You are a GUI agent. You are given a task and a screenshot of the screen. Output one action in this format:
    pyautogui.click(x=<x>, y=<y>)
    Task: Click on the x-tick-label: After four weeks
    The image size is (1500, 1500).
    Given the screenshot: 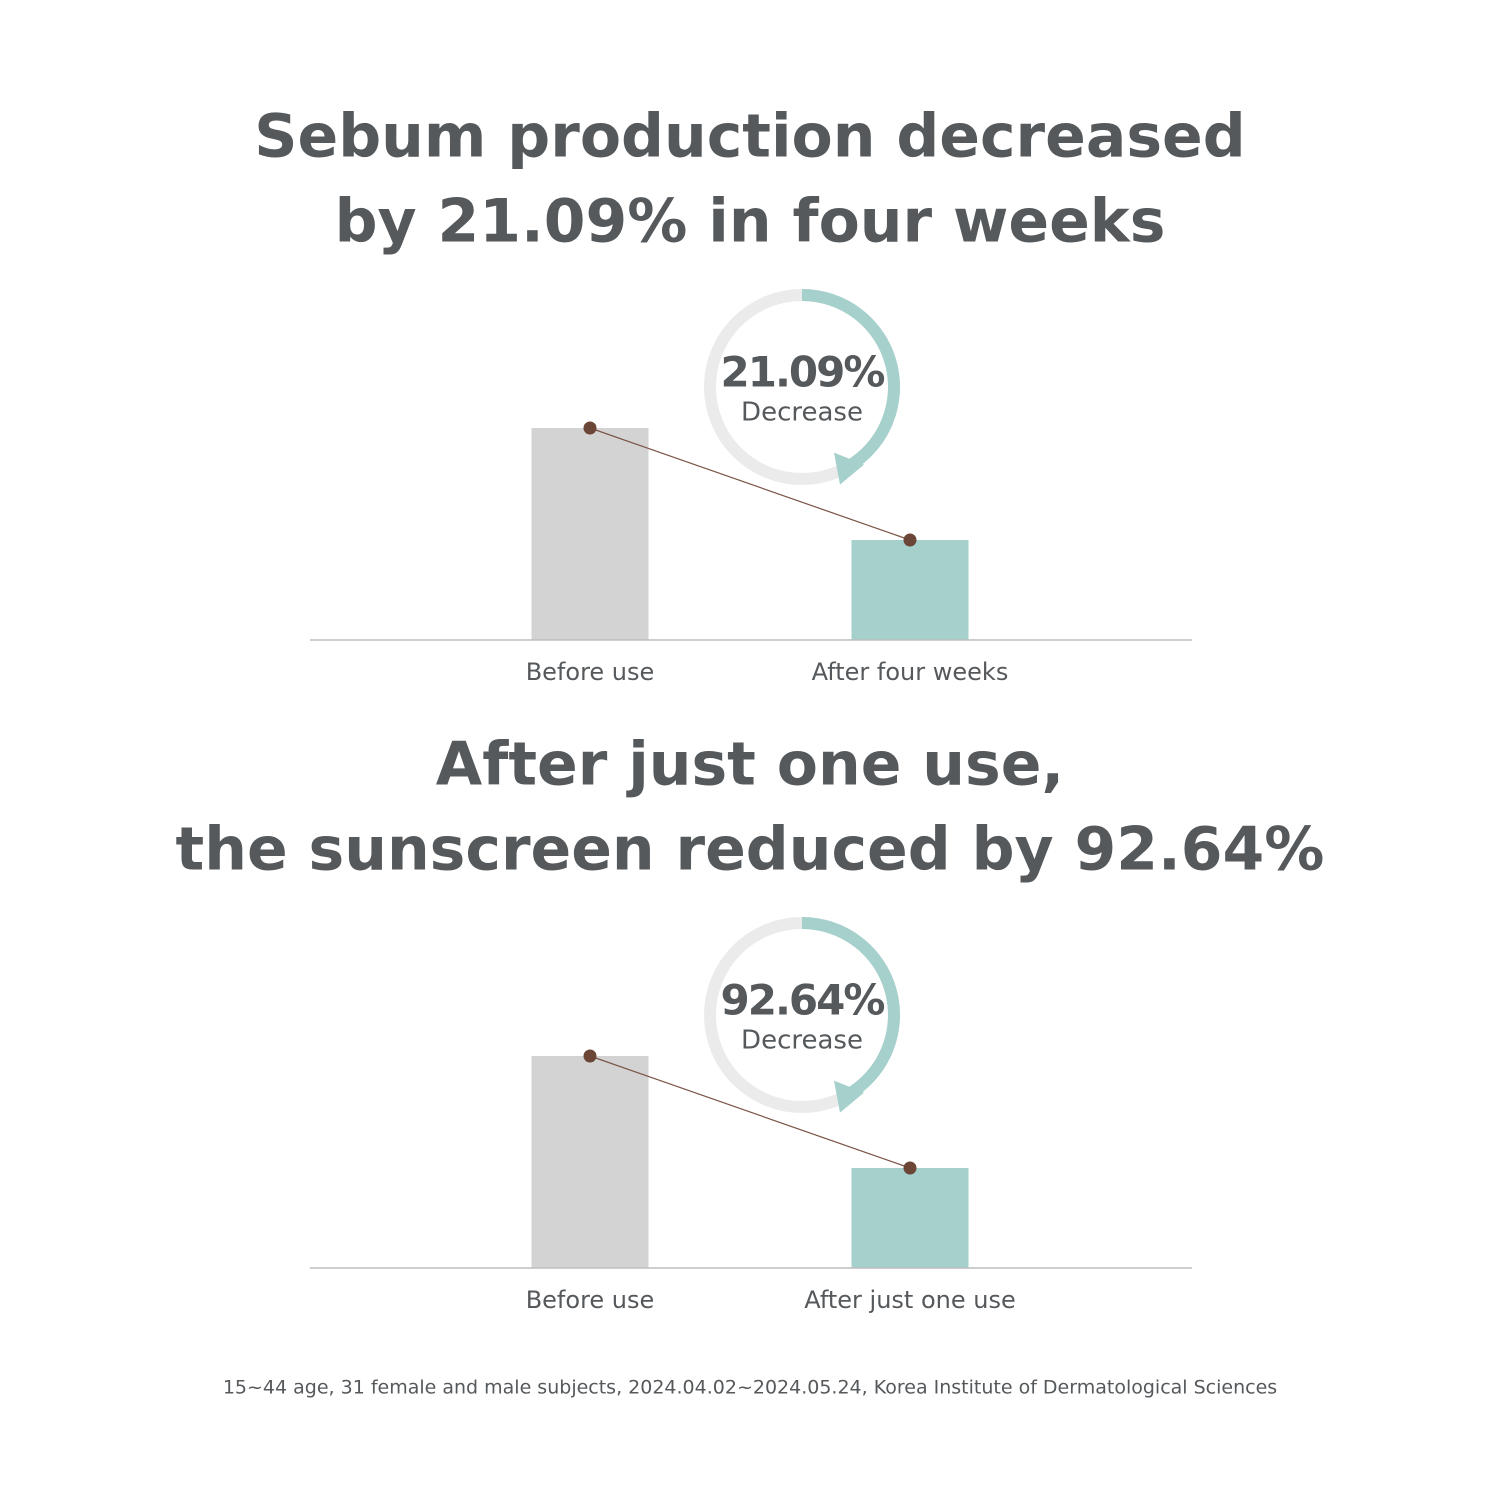 What is the action you would take?
    pyautogui.click(x=910, y=672)
    